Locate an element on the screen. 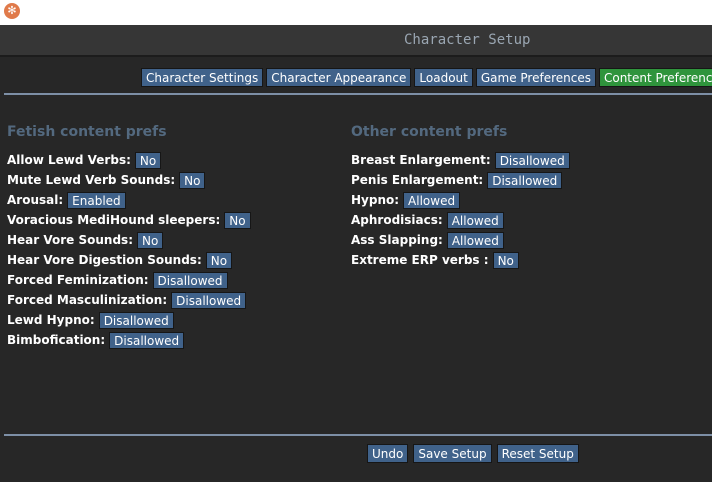 Image resolution: width=712 pixels, height=482 pixels. pref-label: Ass Slapping: is located at coordinates (397, 240).